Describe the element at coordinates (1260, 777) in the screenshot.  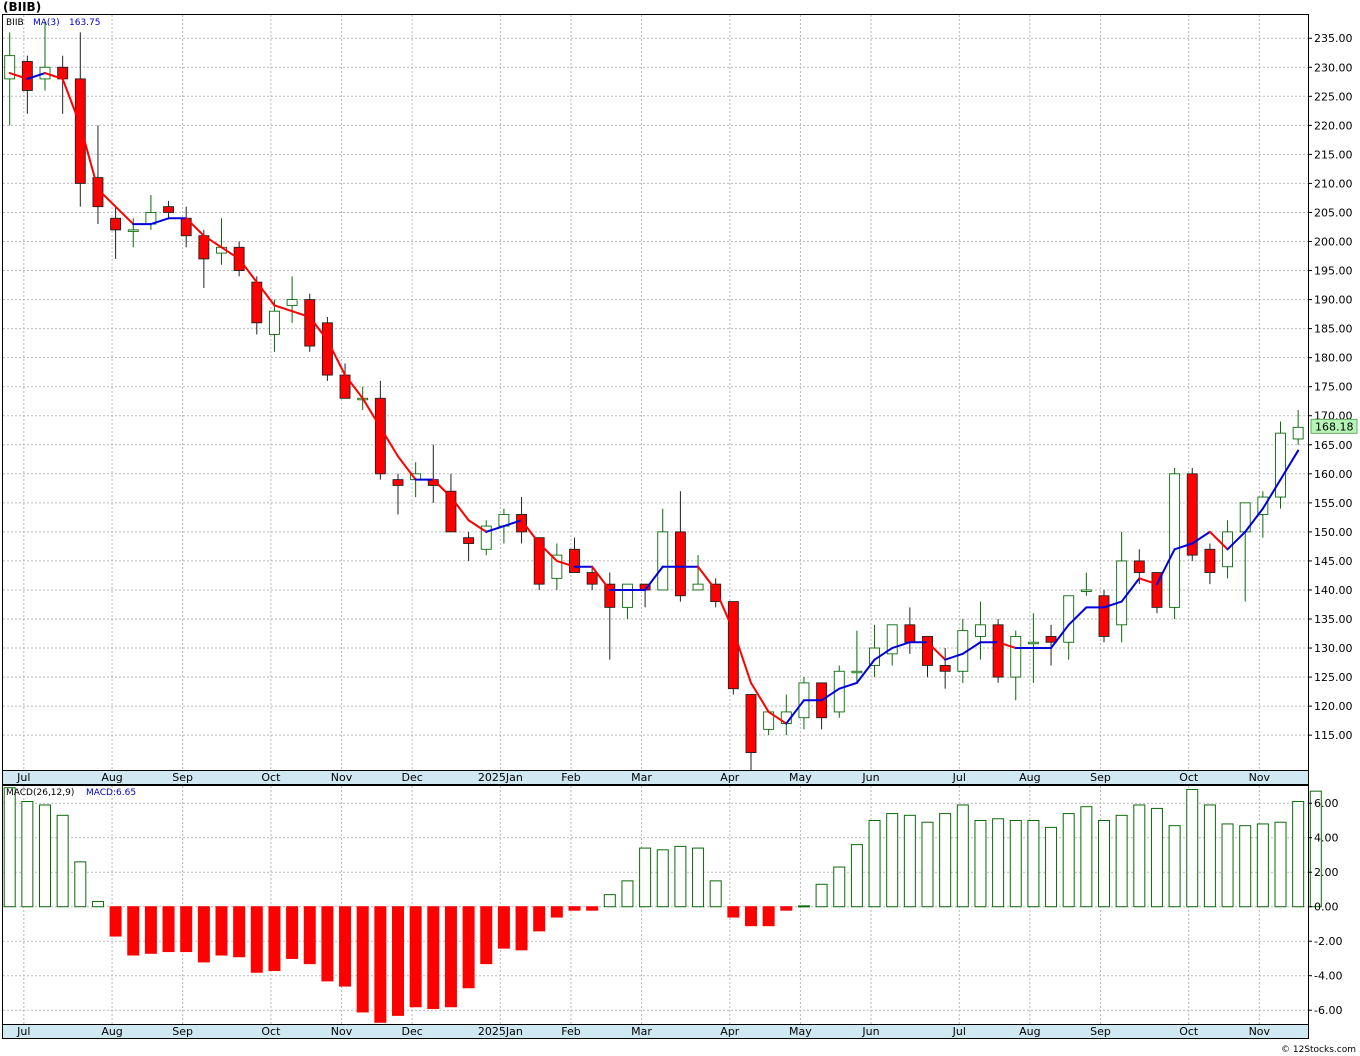
I see `x-axis-label: Nov` at that location.